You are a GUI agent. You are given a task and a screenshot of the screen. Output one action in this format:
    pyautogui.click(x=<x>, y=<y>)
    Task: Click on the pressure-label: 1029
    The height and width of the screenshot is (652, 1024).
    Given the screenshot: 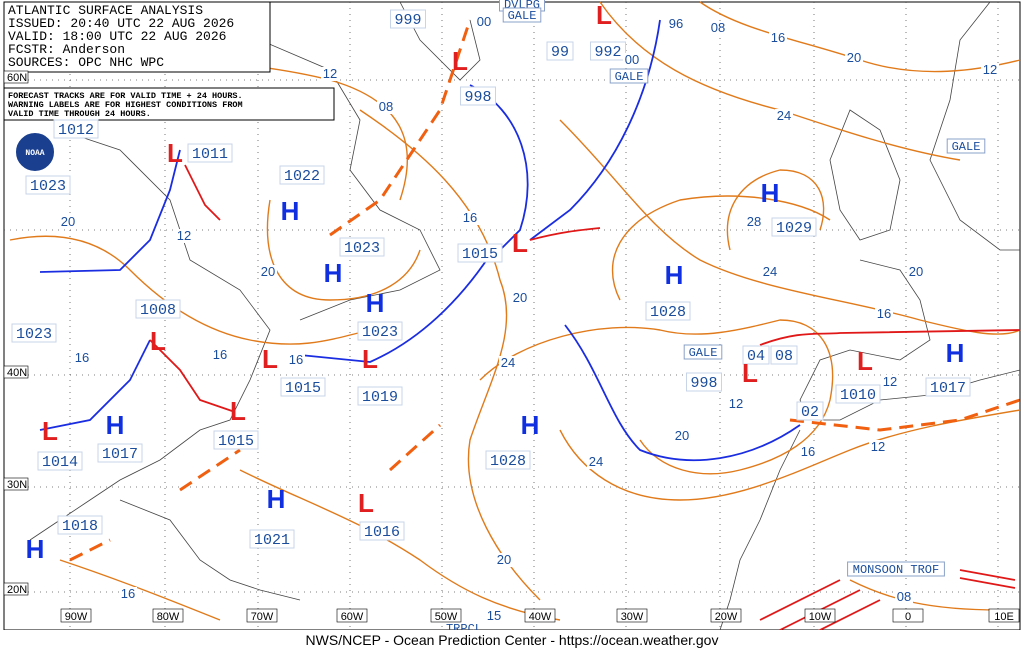 What is the action you would take?
    pyautogui.click(x=794, y=228)
    